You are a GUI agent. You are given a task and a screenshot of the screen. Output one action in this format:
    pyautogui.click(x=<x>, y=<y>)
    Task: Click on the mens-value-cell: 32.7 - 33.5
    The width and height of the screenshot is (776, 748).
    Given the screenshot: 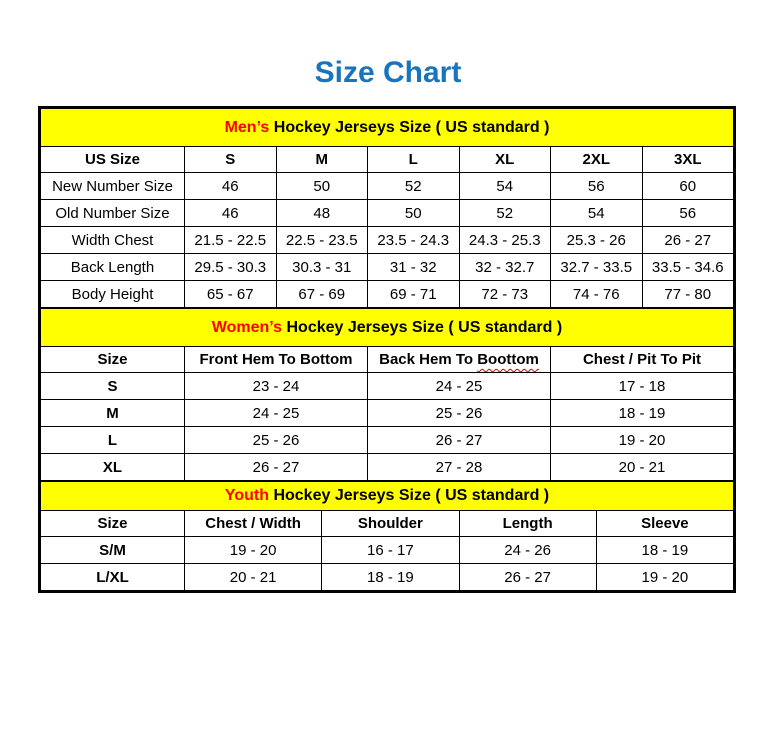 What is the action you would take?
    pyautogui.click(x=596, y=267)
    